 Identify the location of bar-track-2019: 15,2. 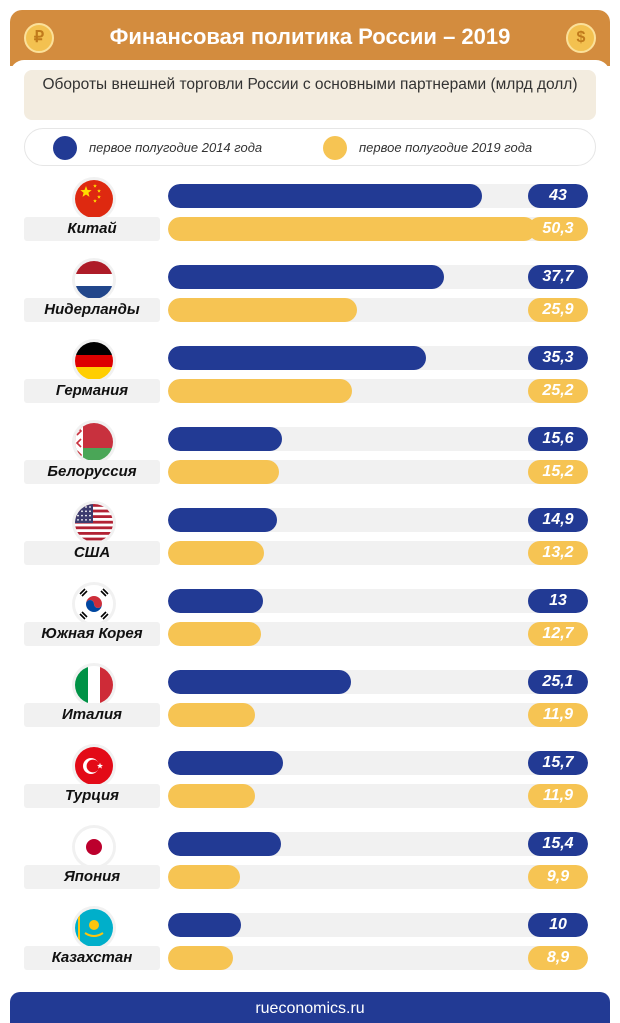
(378, 472).